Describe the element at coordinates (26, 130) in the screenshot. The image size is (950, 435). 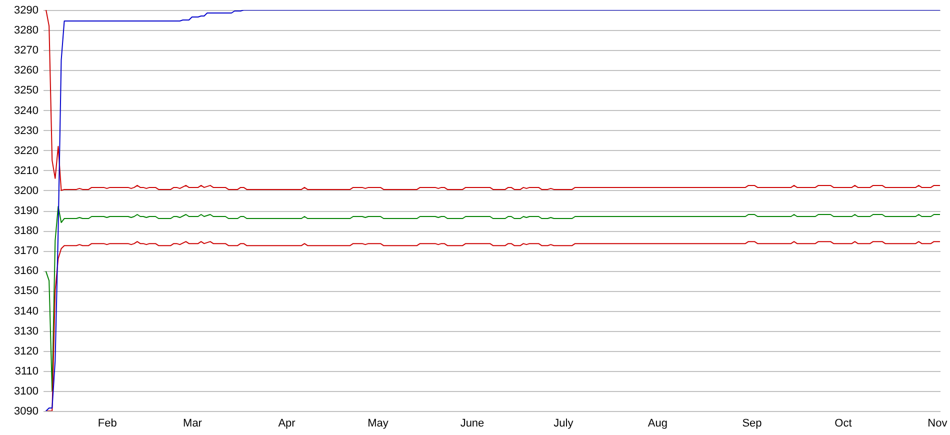
I see `y-tick-label: 3230` at that location.